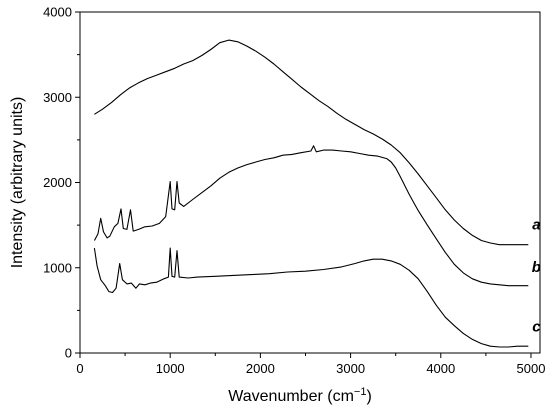 This screenshot has width=550, height=414. Describe the element at coordinates (57, 12) in the screenshot. I see `y-tick-label: 4000` at that location.